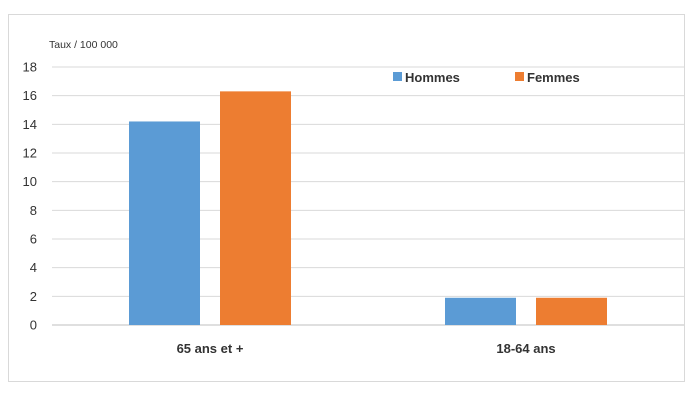 The width and height of the screenshot is (693, 394). What do you see at coordinates (33, 325) in the screenshot?
I see `y-tick-label: 0` at bounding box center [33, 325].